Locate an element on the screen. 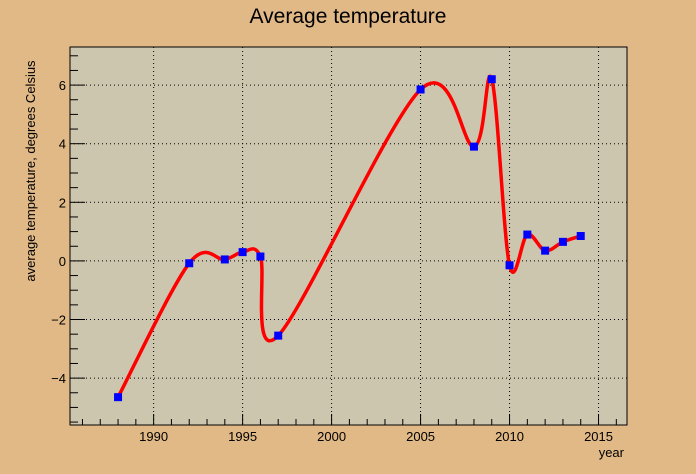 This screenshot has height=474, width=696. x-tick-label: 2005 is located at coordinates (420, 436).